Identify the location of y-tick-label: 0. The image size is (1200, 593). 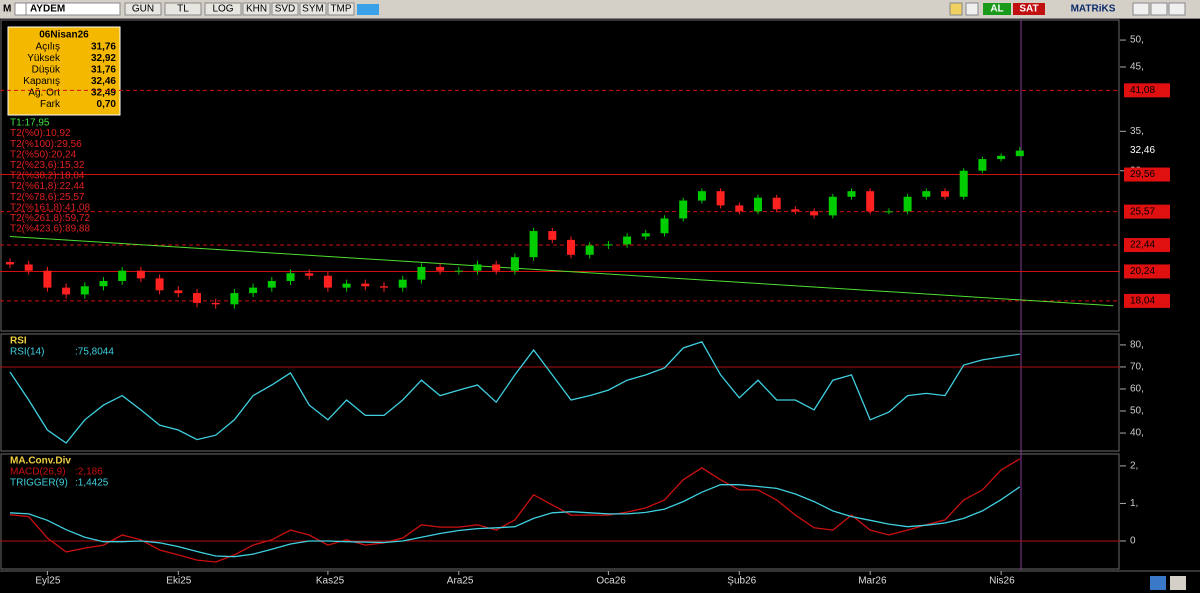
(1133, 541).